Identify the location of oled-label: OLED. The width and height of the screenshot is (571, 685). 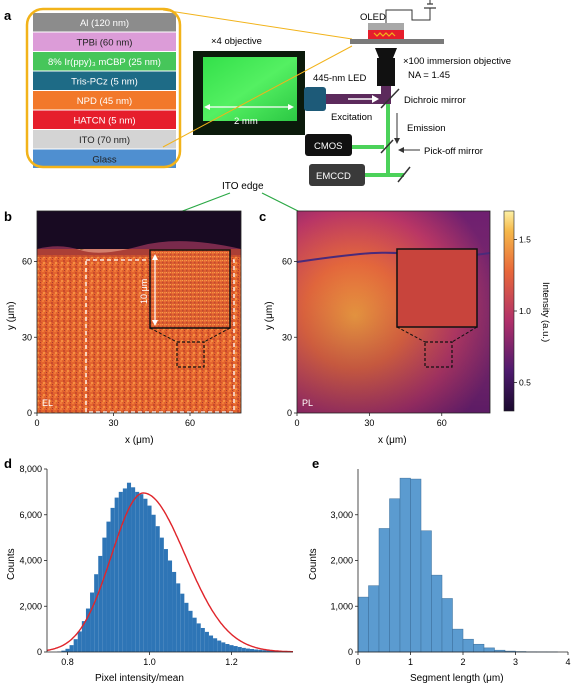
(373, 17).